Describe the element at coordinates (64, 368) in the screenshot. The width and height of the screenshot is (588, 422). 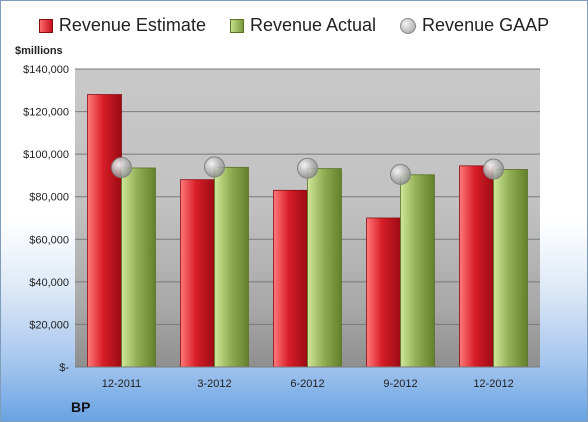
I see `y-tick-label: $-` at that location.